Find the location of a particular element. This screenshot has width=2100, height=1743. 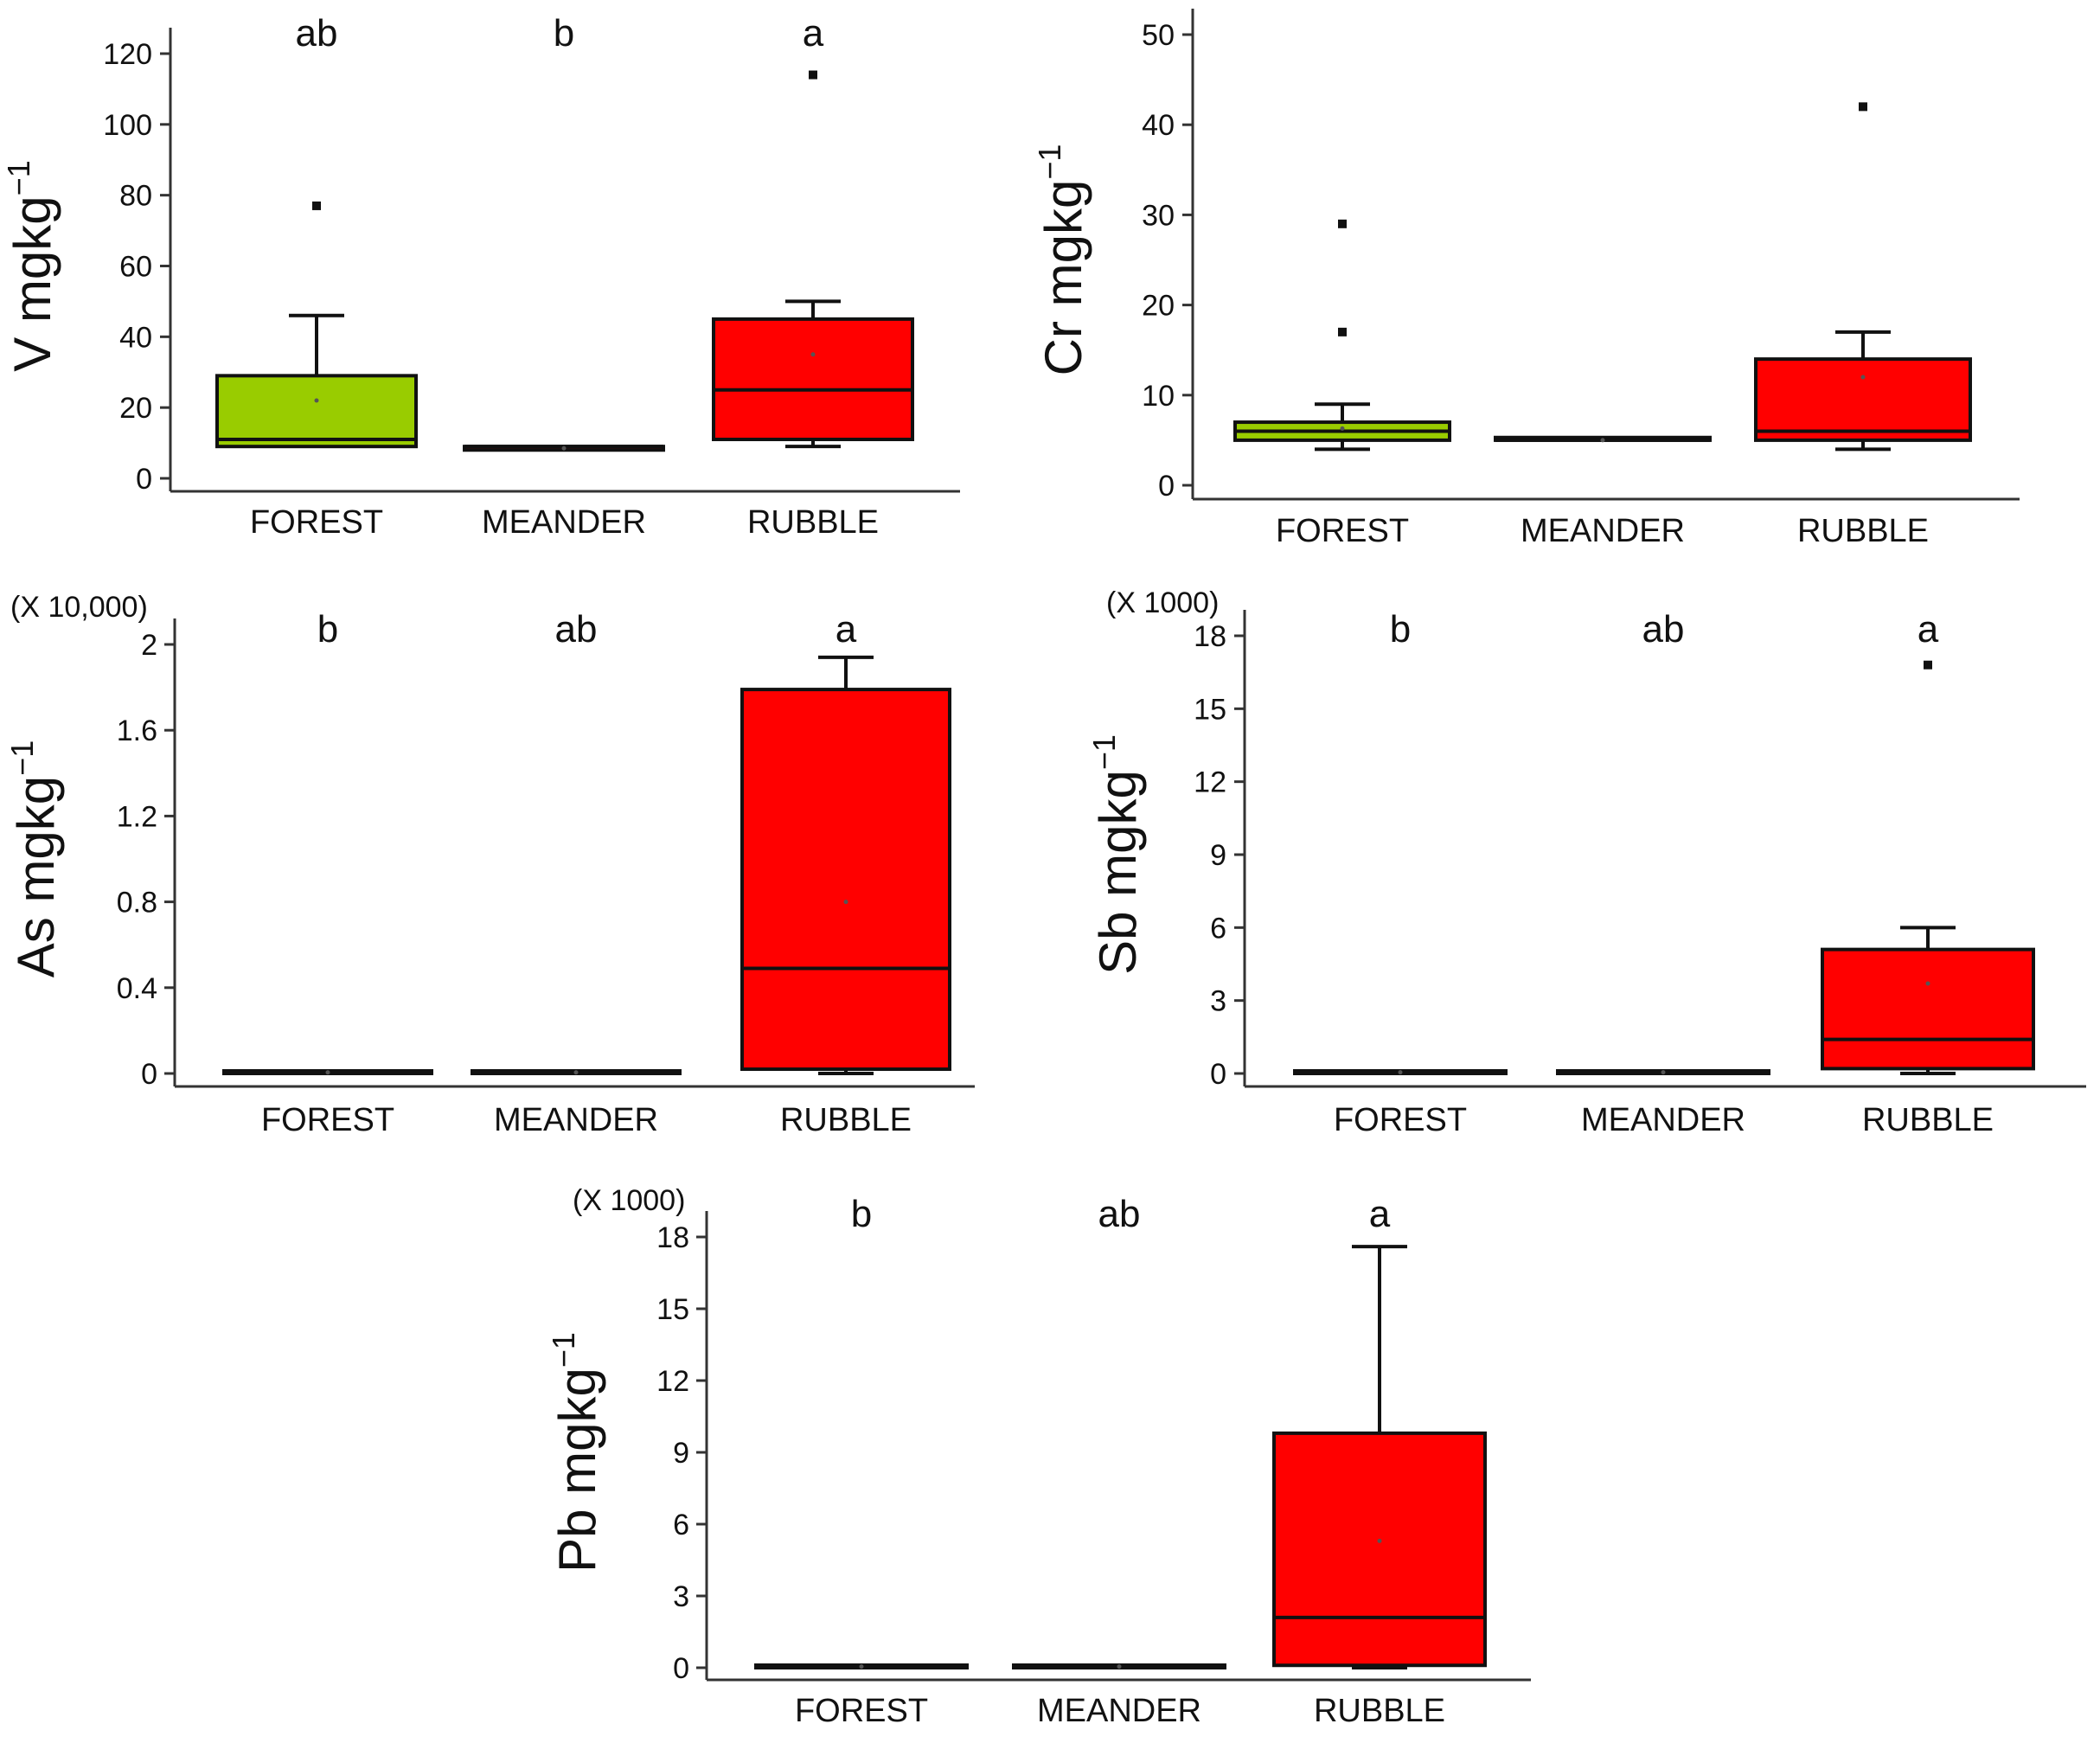

y-tick-label: 80 is located at coordinates (135, 196).